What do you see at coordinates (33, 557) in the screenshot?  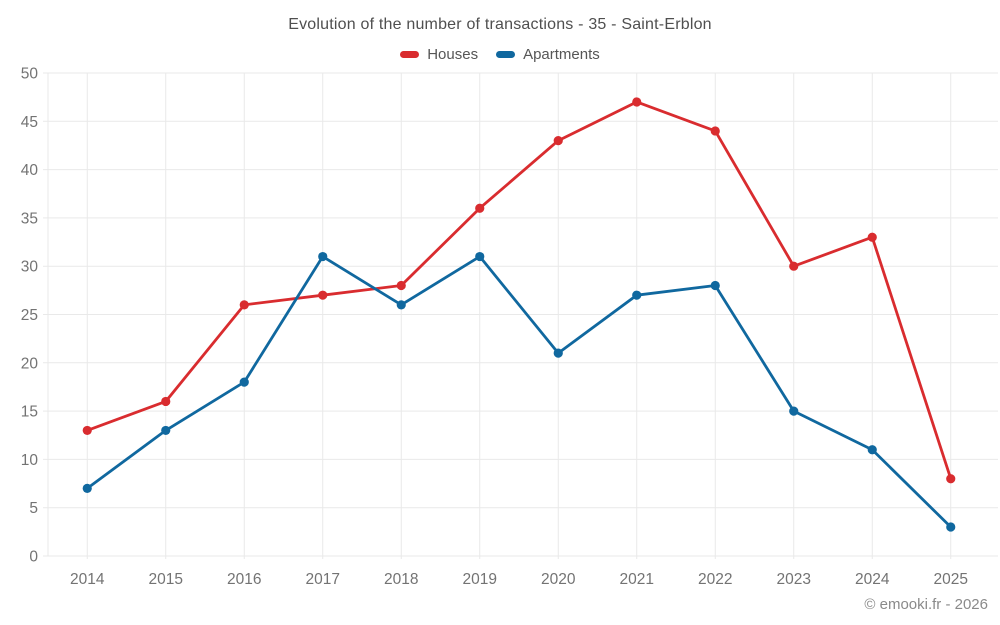 I see `y-axis-tick-label: 0` at bounding box center [33, 557].